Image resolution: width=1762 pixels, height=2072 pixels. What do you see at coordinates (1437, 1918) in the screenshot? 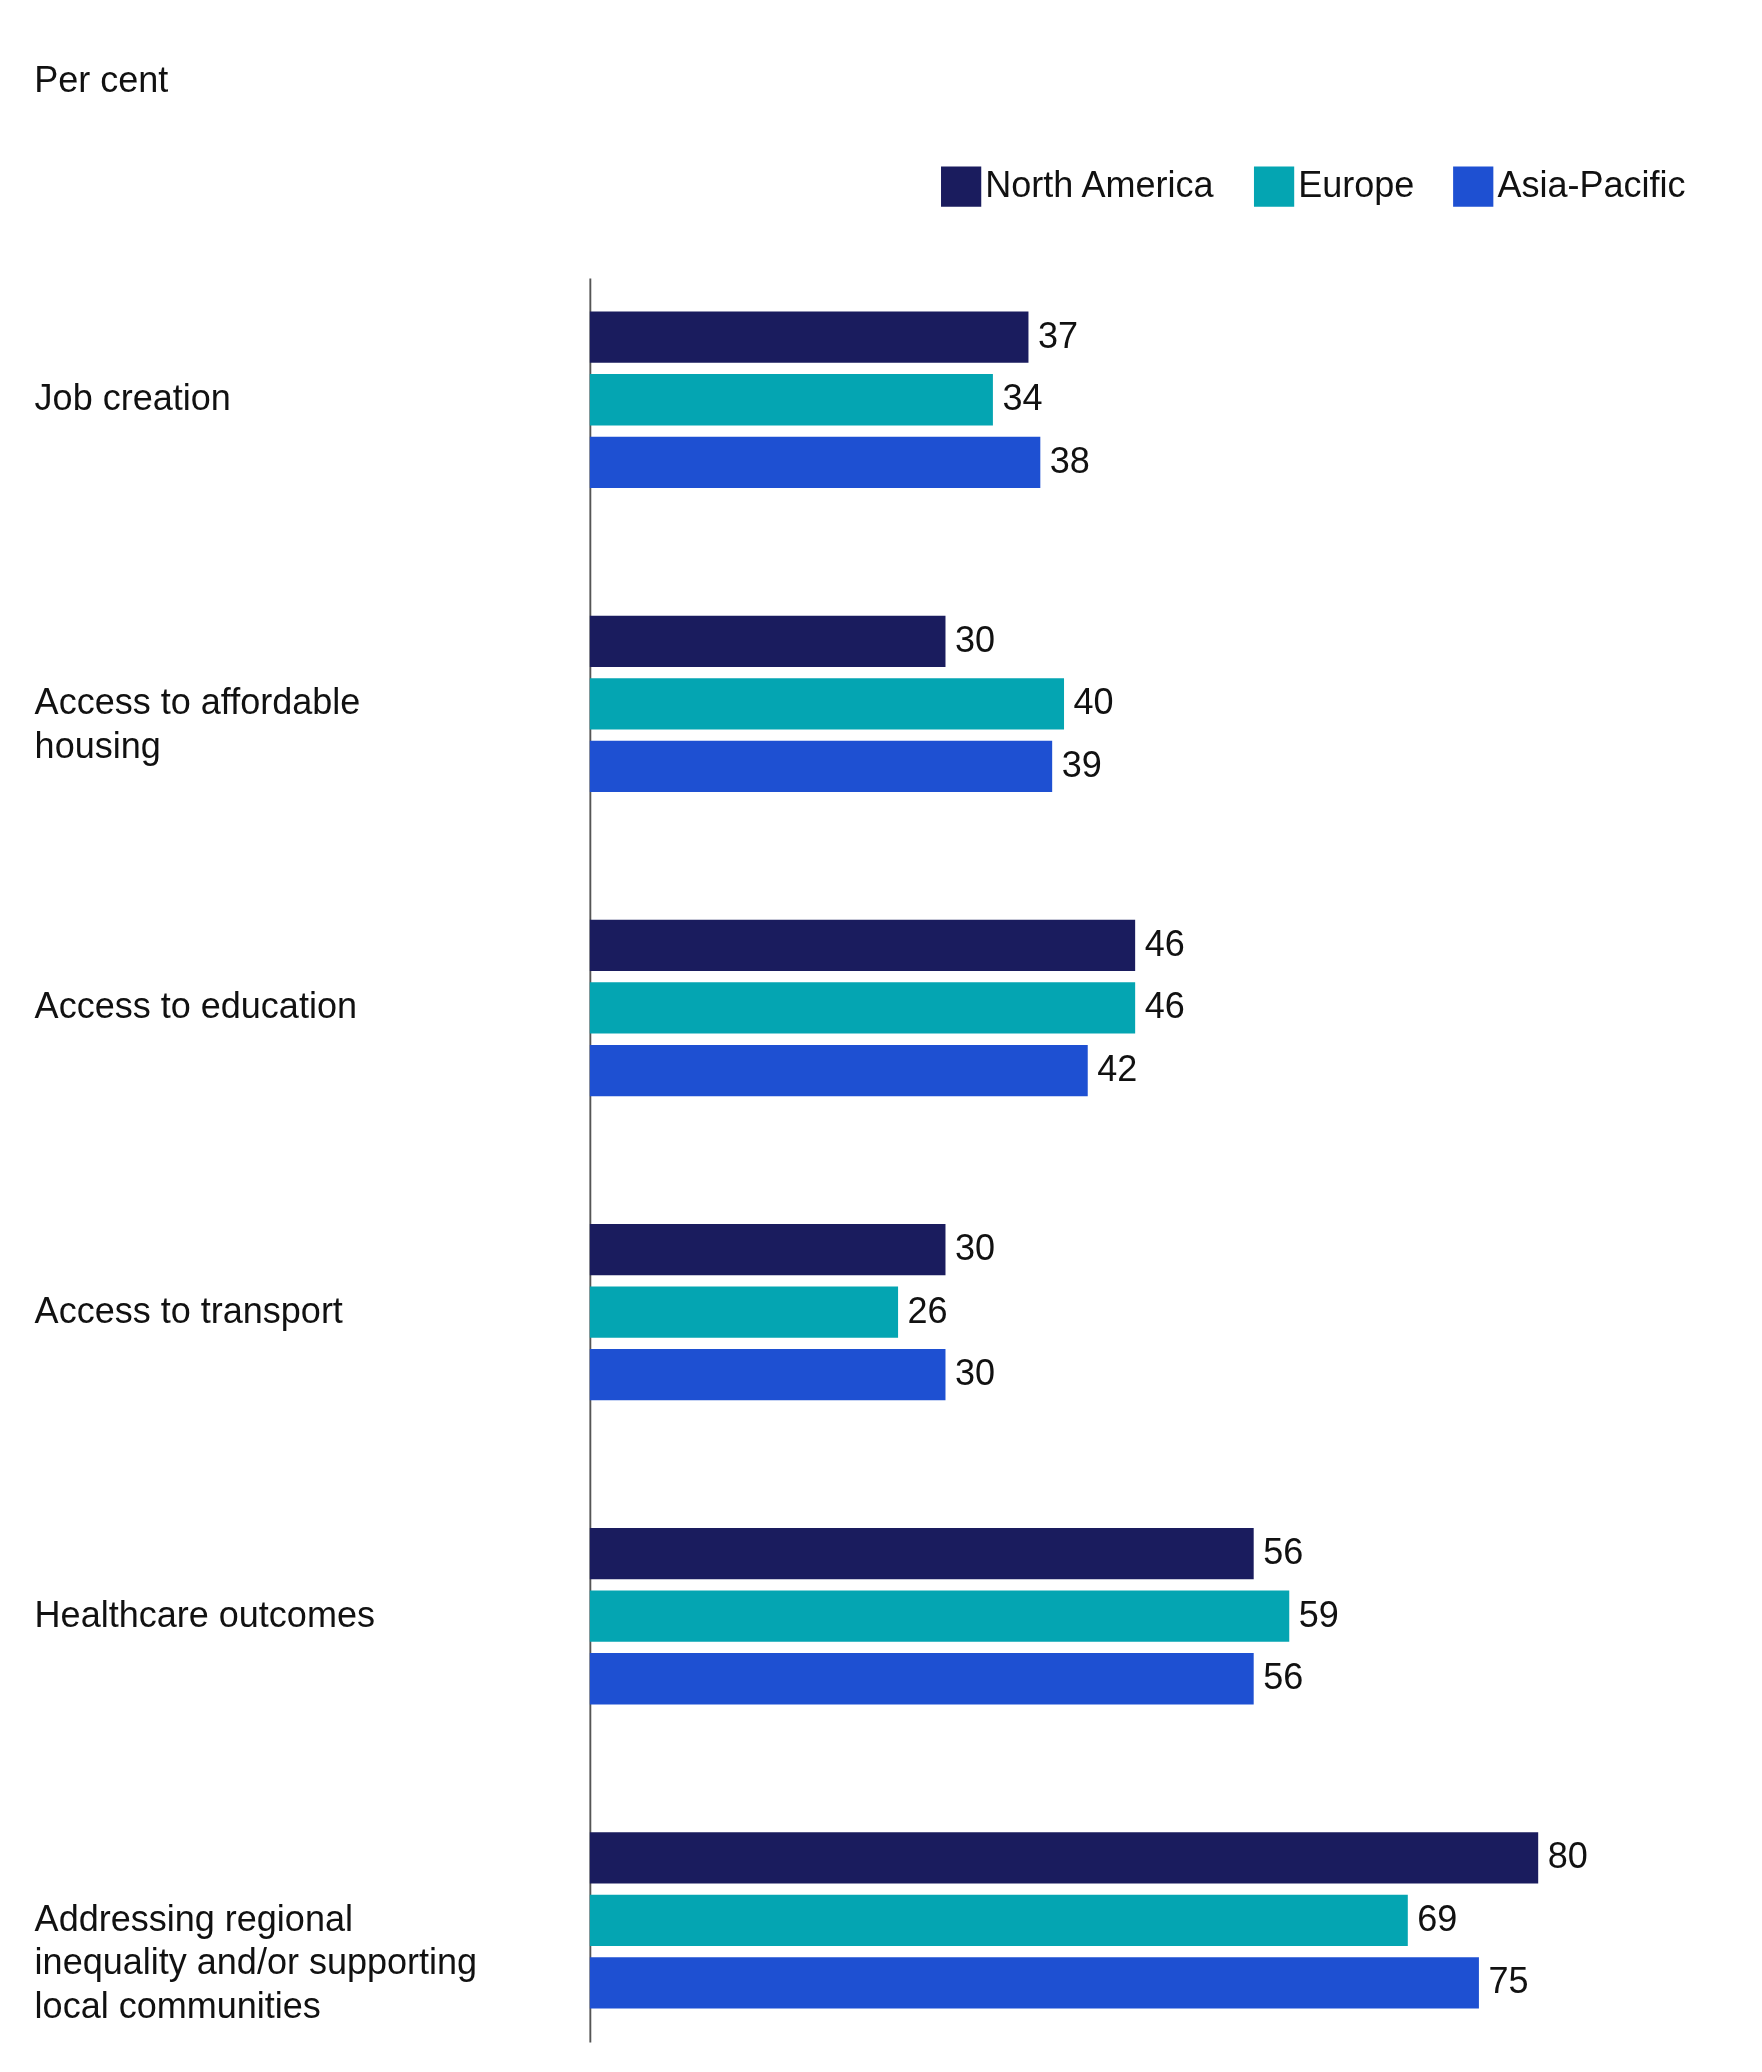
I see `data-label: 69` at bounding box center [1437, 1918].